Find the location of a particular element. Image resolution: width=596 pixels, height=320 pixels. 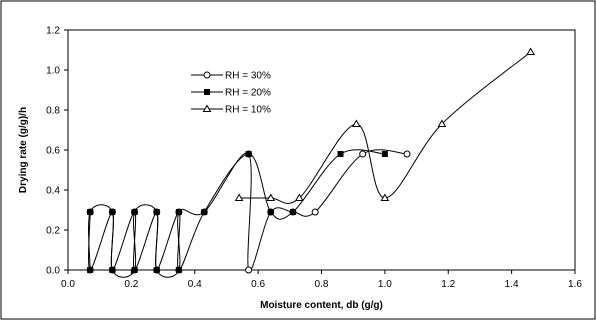

legend-item-rh20: RH = 20% is located at coordinates (231, 93).